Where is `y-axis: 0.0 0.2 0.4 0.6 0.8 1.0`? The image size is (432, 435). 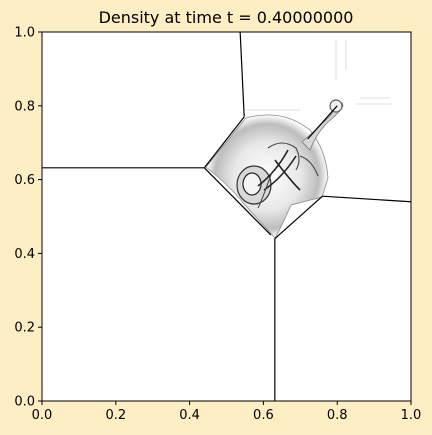
y-axis: 0.0 0.2 0.4 0.6 0.8 1.0 is located at coordinates (28, 218).